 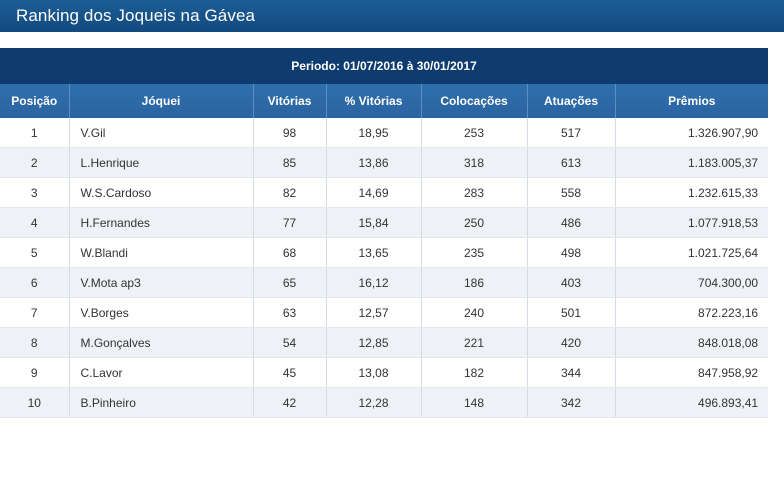 I want to click on rides-cell: 344, so click(x=570, y=372).